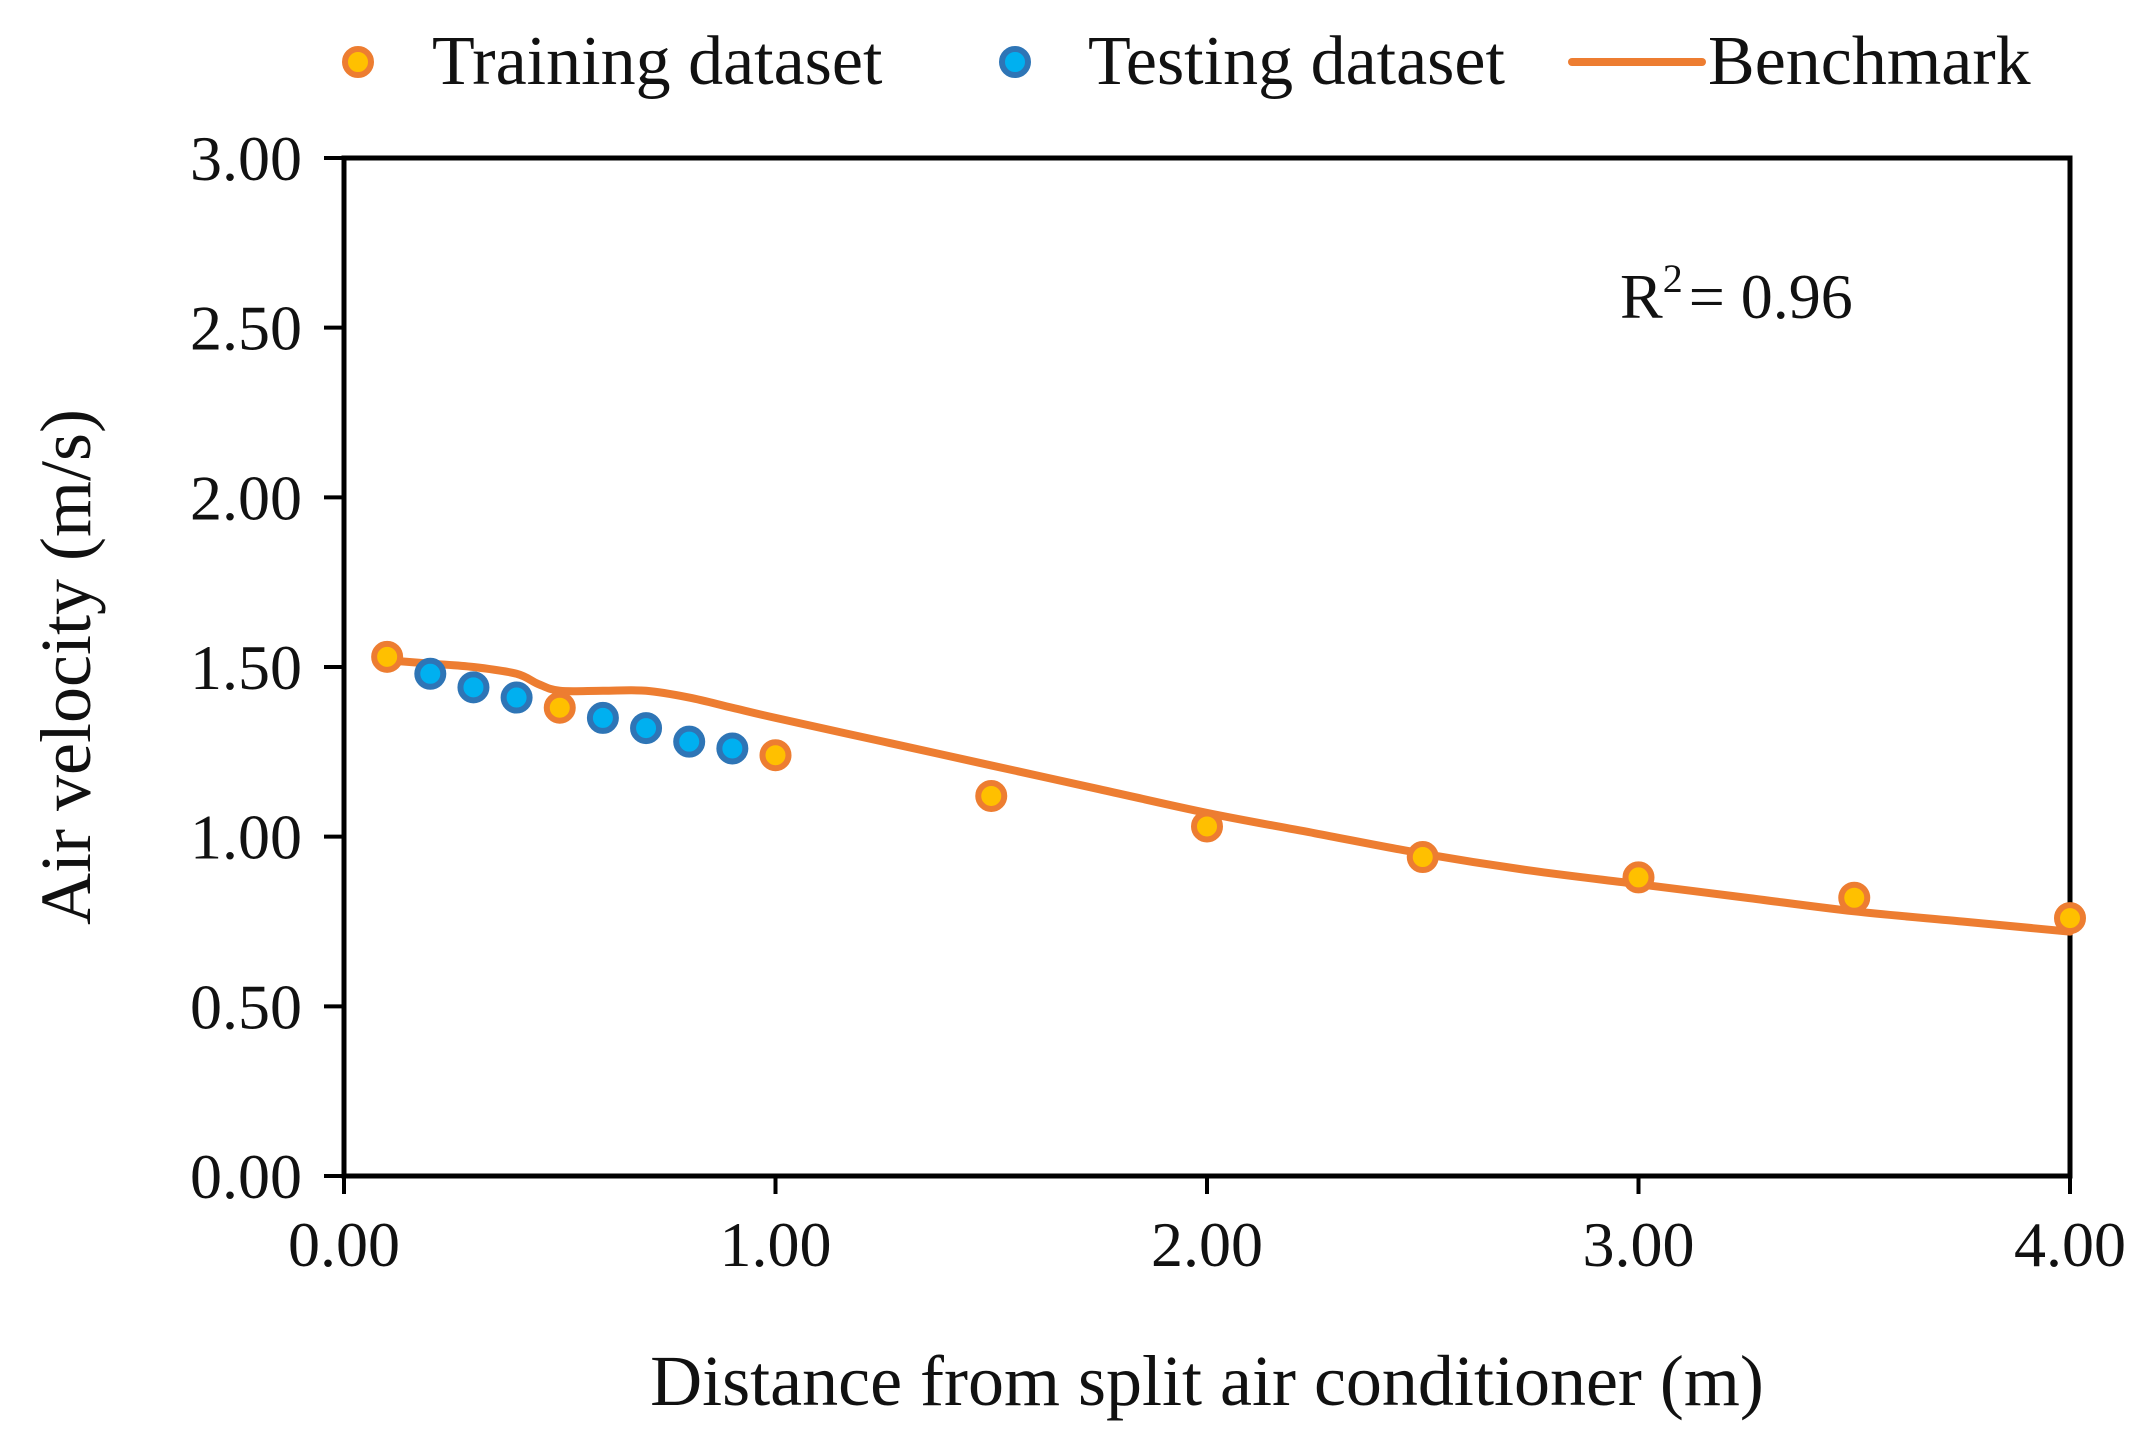 Image resolution: width=2141 pixels, height=1451 pixels. I want to click on legend-benchmark-label: Benchmark, so click(1869, 61).